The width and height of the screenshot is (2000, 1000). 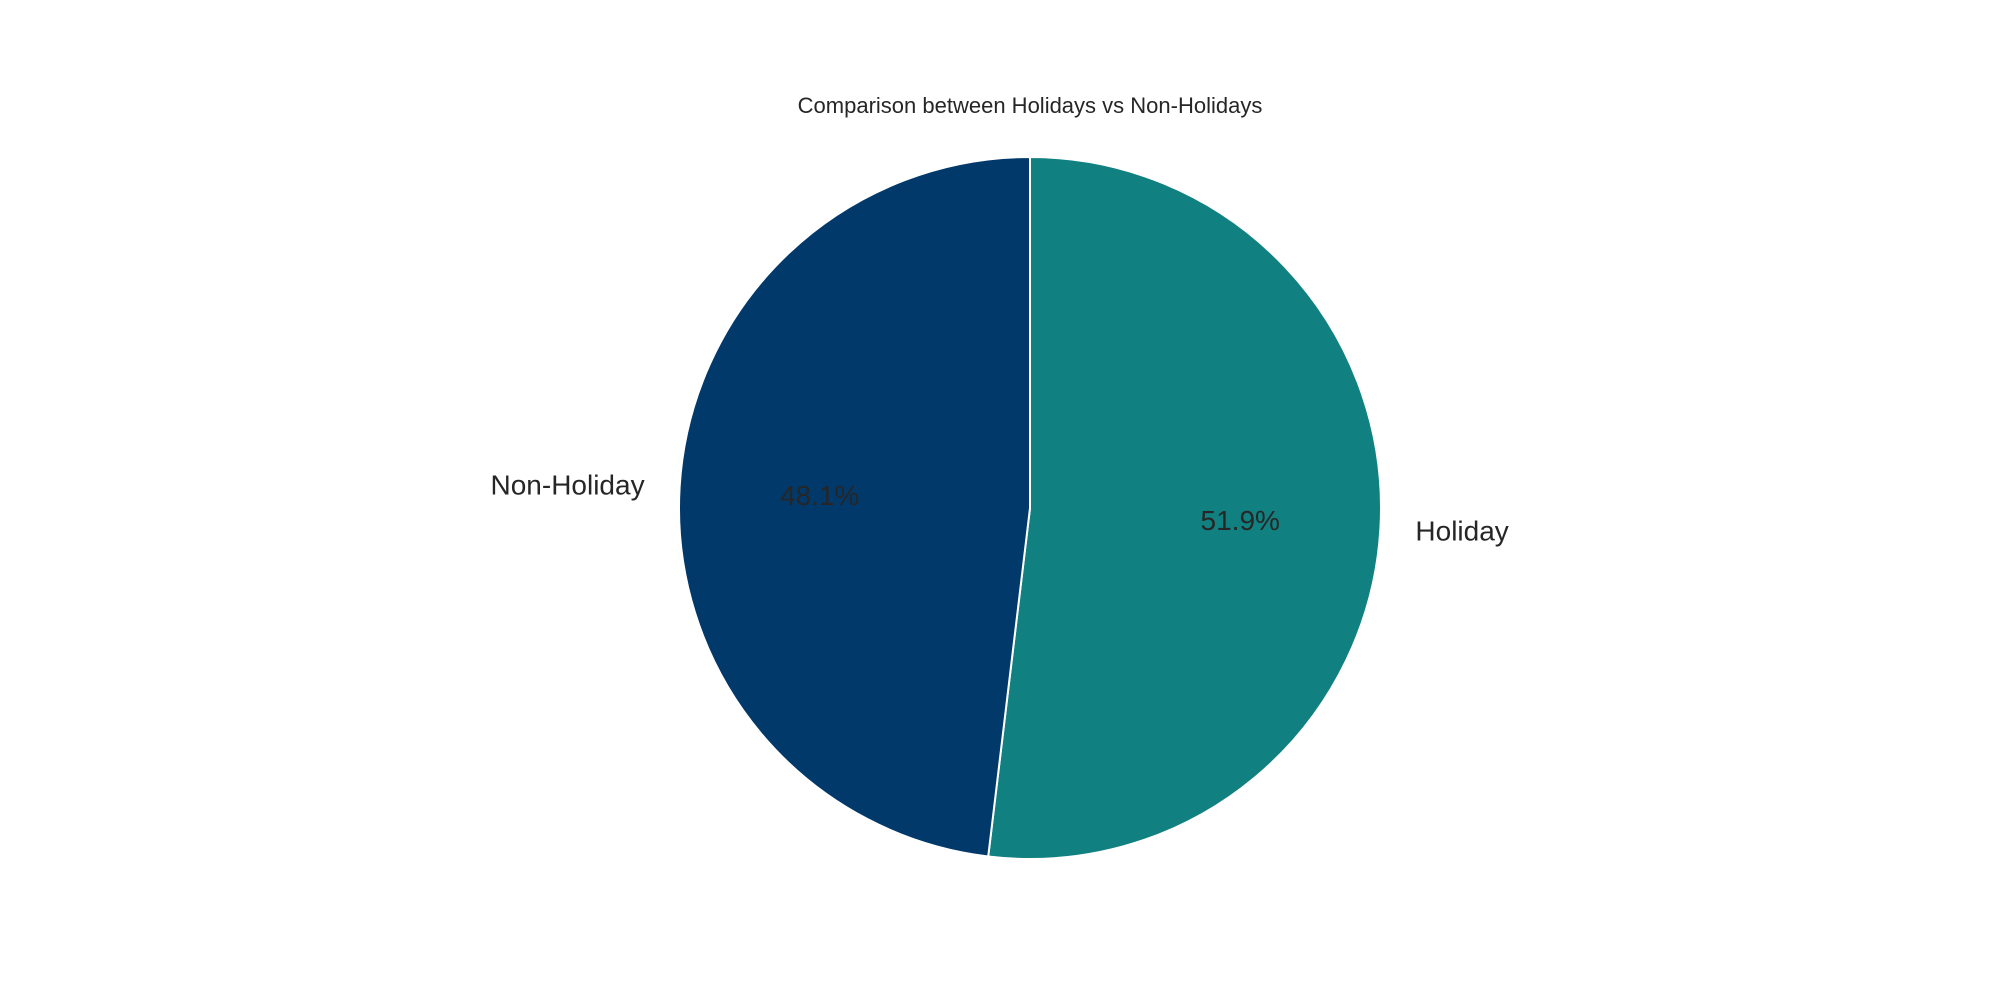 I want to click on pie-labels: 51.9% Holiday 48.1% Non-Holiday, so click(x=1000, y=507).